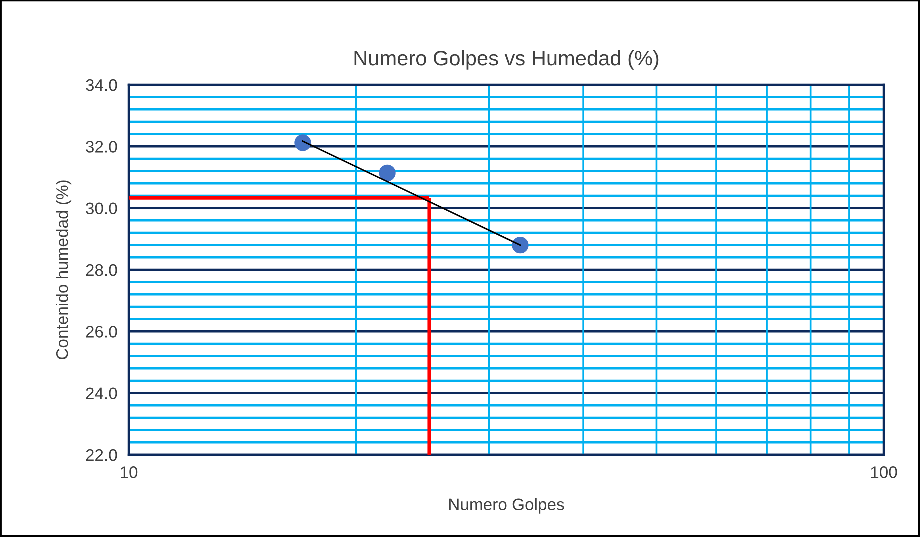 The width and height of the screenshot is (920, 537). I want to click on y-tick-label: 22.0, so click(102, 455).